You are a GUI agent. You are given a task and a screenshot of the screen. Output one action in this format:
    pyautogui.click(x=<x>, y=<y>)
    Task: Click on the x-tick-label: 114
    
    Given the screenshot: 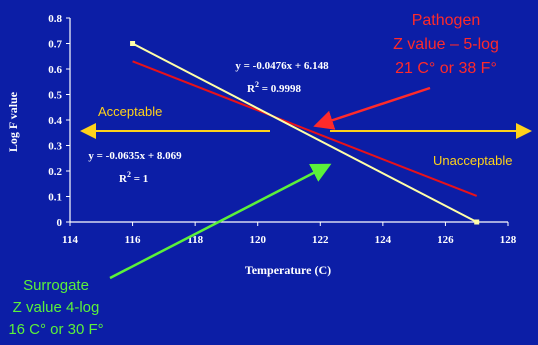 What is the action you would take?
    pyautogui.click(x=70, y=240)
    